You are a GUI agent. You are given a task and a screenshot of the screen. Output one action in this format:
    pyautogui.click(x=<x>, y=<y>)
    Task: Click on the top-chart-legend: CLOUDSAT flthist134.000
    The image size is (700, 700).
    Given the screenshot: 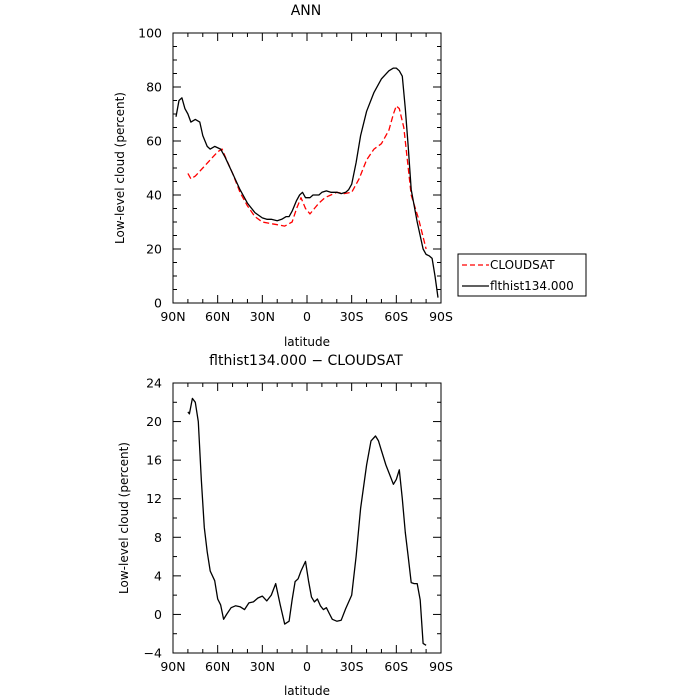 What is the action you would take?
    pyautogui.click(x=522, y=275)
    